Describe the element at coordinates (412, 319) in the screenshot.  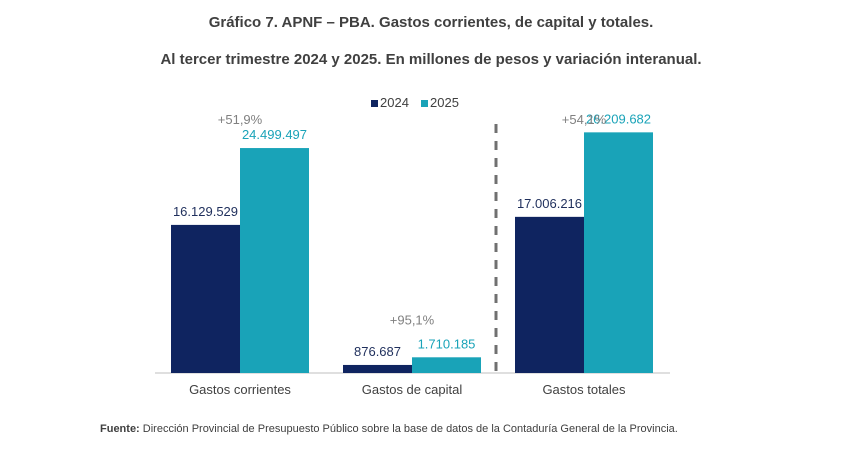
I see `variation-label-2: +95,1%` at that location.